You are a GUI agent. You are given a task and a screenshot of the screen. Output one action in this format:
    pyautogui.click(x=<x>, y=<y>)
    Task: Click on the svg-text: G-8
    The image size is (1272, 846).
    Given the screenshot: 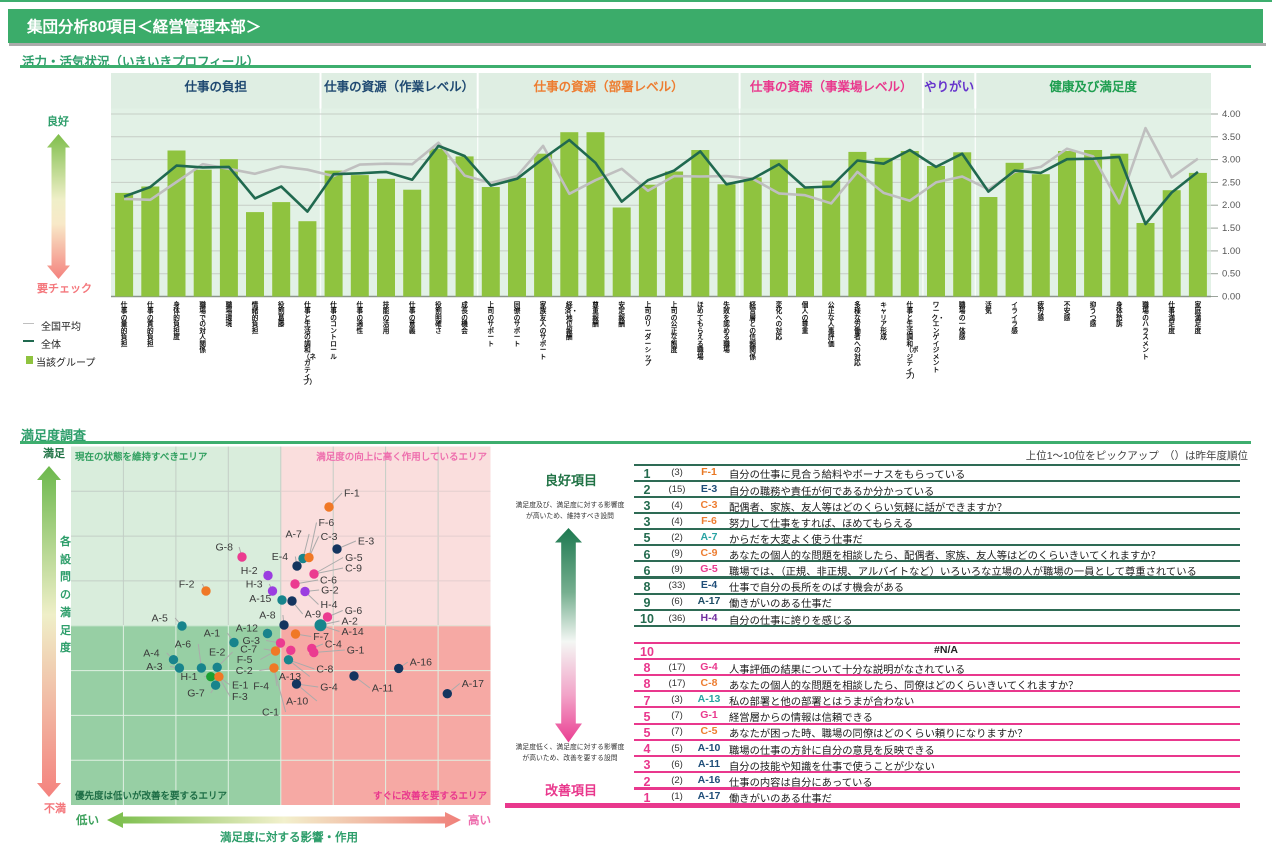 What is the action you would take?
    pyautogui.click(x=225, y=548)
    